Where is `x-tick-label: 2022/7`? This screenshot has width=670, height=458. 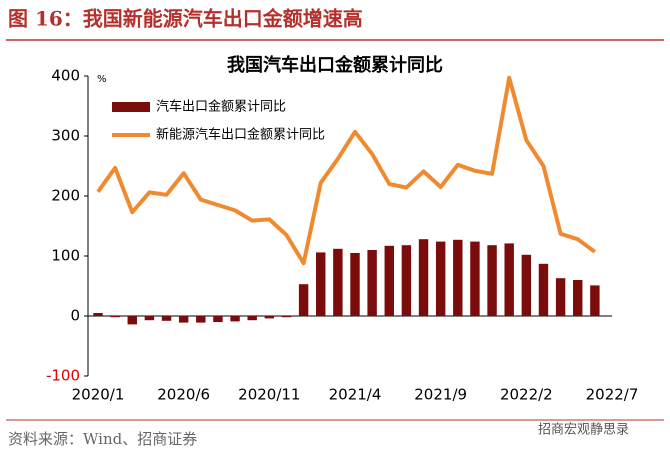 x-tick-label: 2022/7 is located at coordinates (612, 395).